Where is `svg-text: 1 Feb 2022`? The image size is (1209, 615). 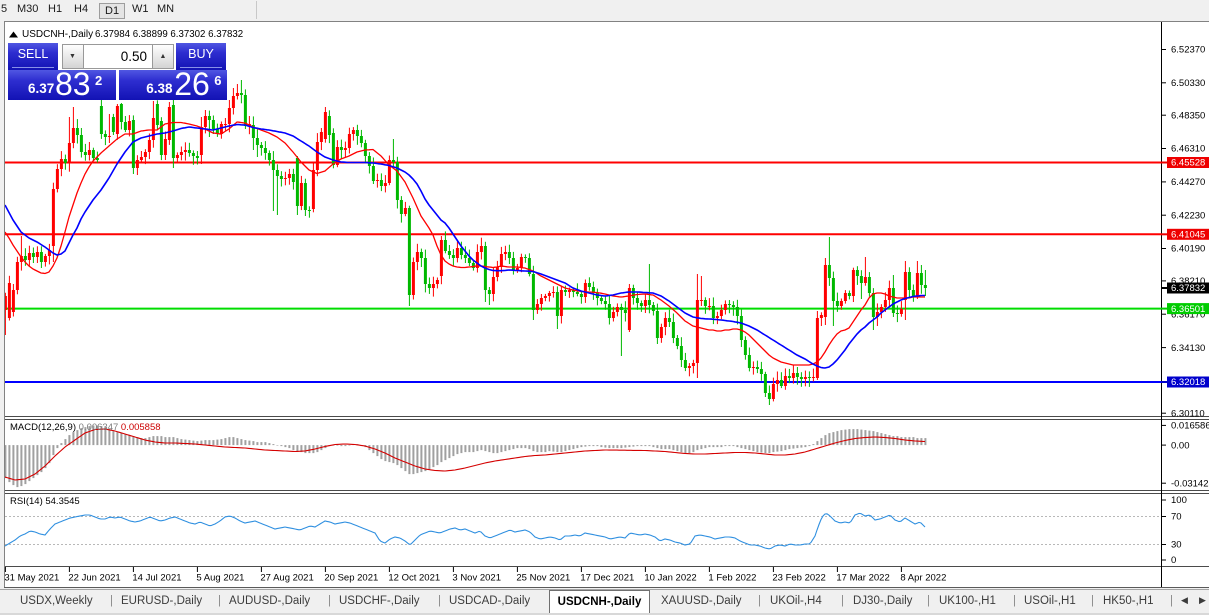
svg-text: 1 Feb 2022 is located at coordinates (732, 578).